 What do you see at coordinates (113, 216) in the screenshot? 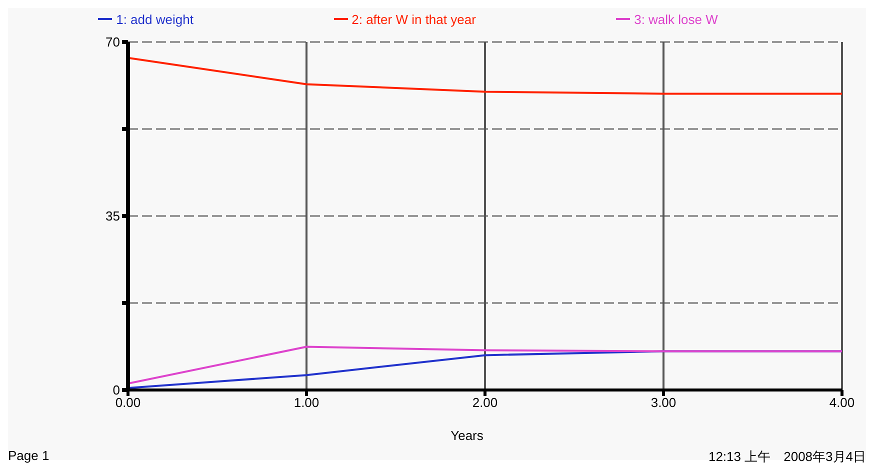
I see `y-tick-label: 35` at bounding box center [113, 216].